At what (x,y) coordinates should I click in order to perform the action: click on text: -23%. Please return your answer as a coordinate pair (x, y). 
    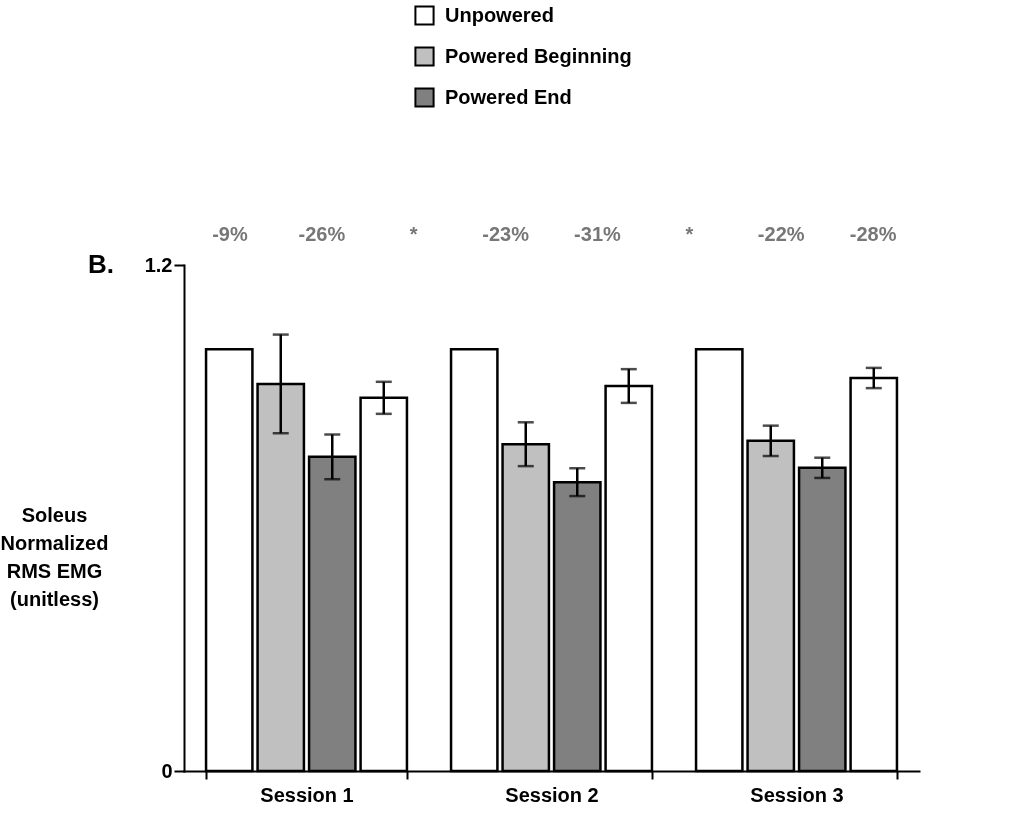
    Looking at the image, I should click on (506, 234).